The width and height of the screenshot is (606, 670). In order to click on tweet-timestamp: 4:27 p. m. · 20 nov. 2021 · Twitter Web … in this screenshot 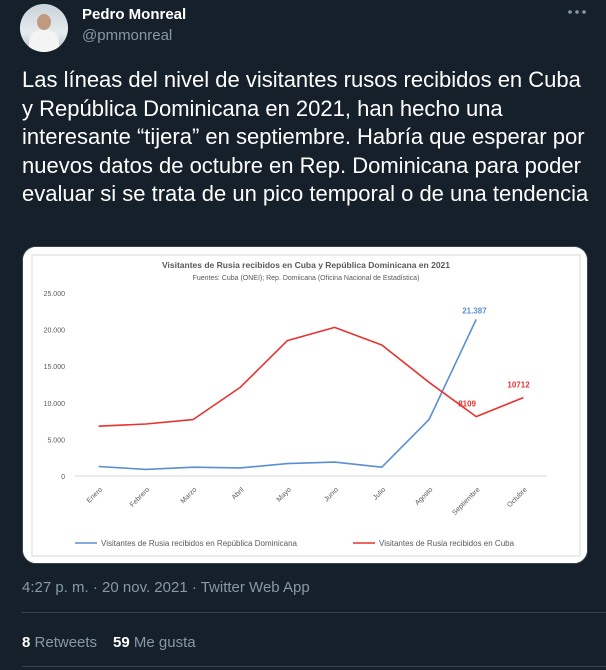, I will do `click(166, 587)`.